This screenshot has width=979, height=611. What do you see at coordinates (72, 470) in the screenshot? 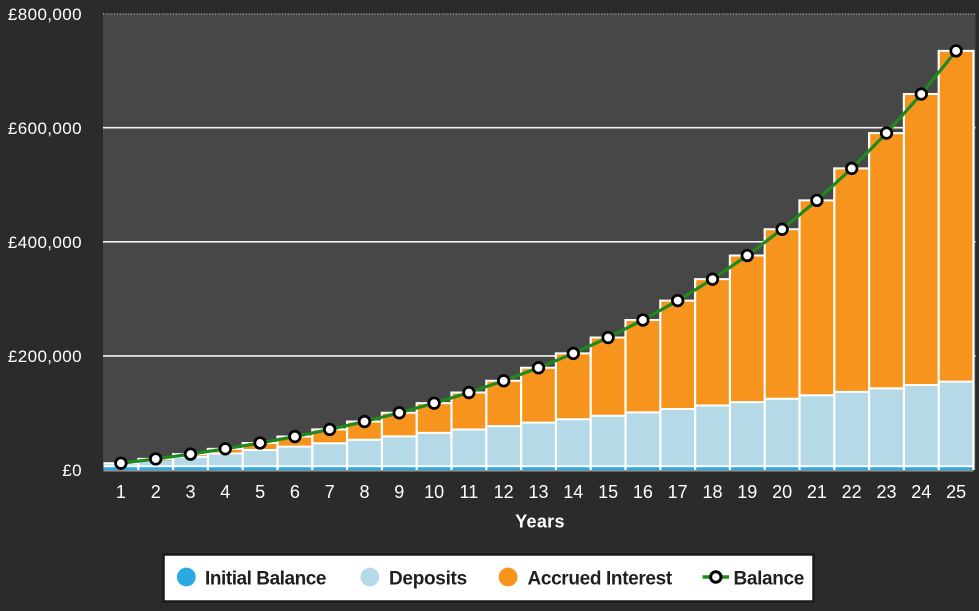
I see `svg-text: £0` at bounding box center [72, 470].